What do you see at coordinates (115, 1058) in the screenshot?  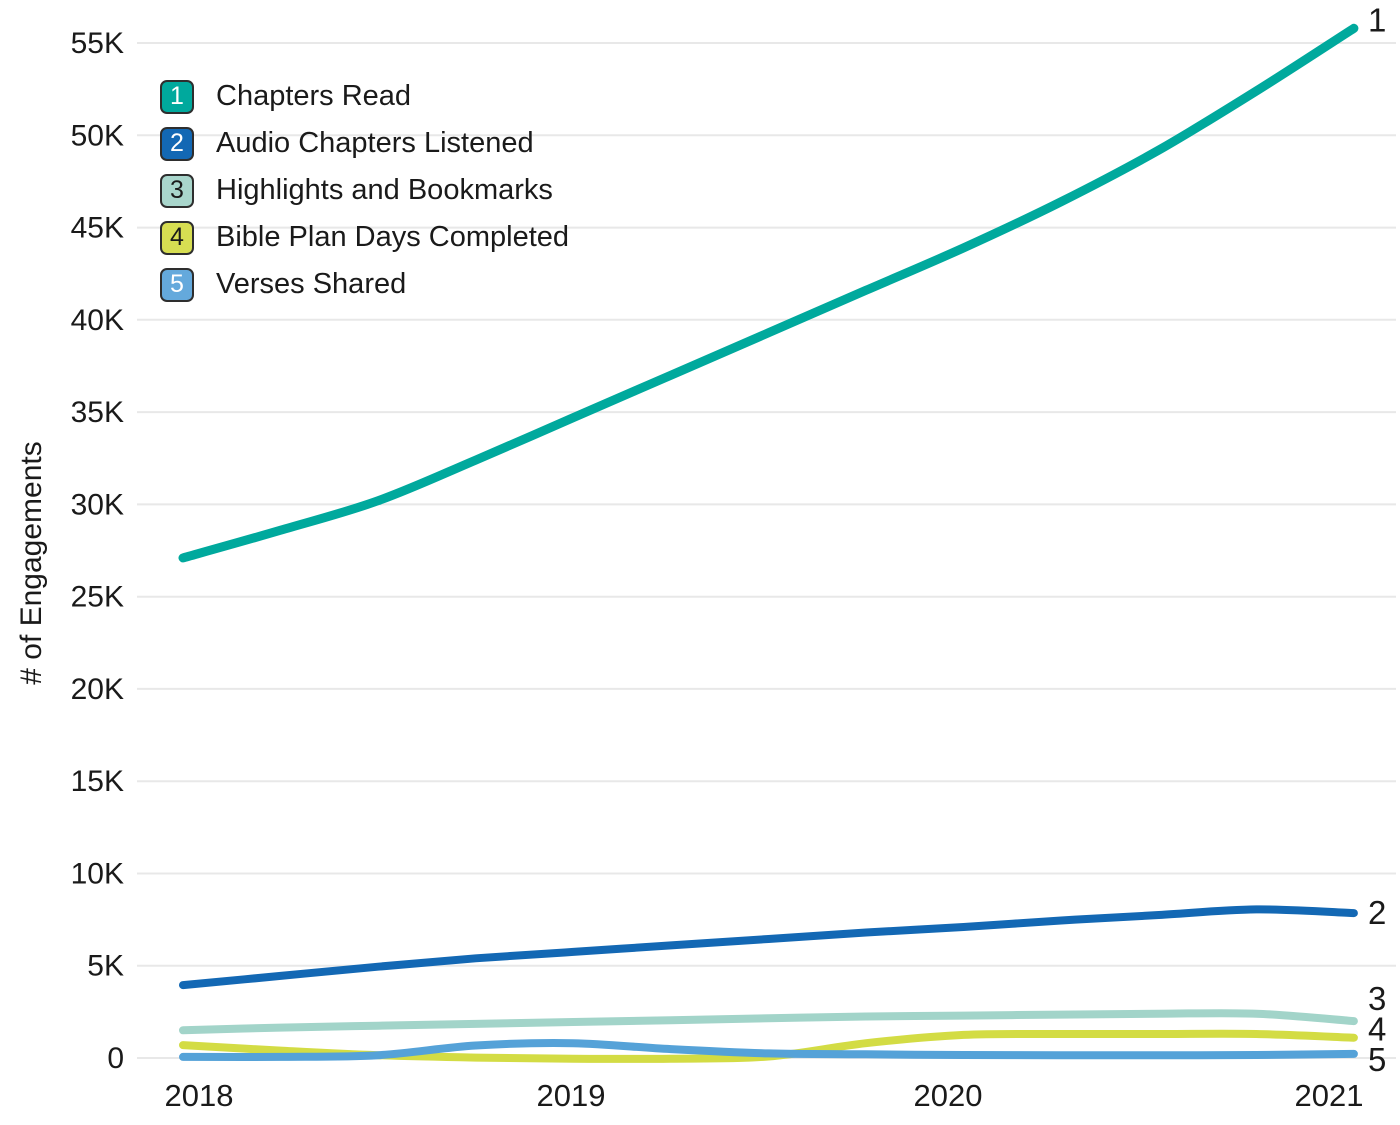 I see `y-tick-0: 0` at bounding box center [115, 1058].